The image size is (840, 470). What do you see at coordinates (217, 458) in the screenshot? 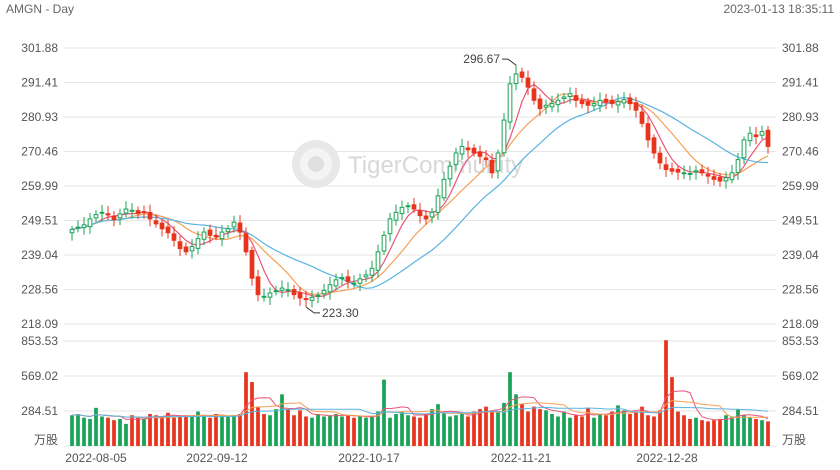
I see `x-tick-label: 2022-09-12` at bounding box center [217, 458].